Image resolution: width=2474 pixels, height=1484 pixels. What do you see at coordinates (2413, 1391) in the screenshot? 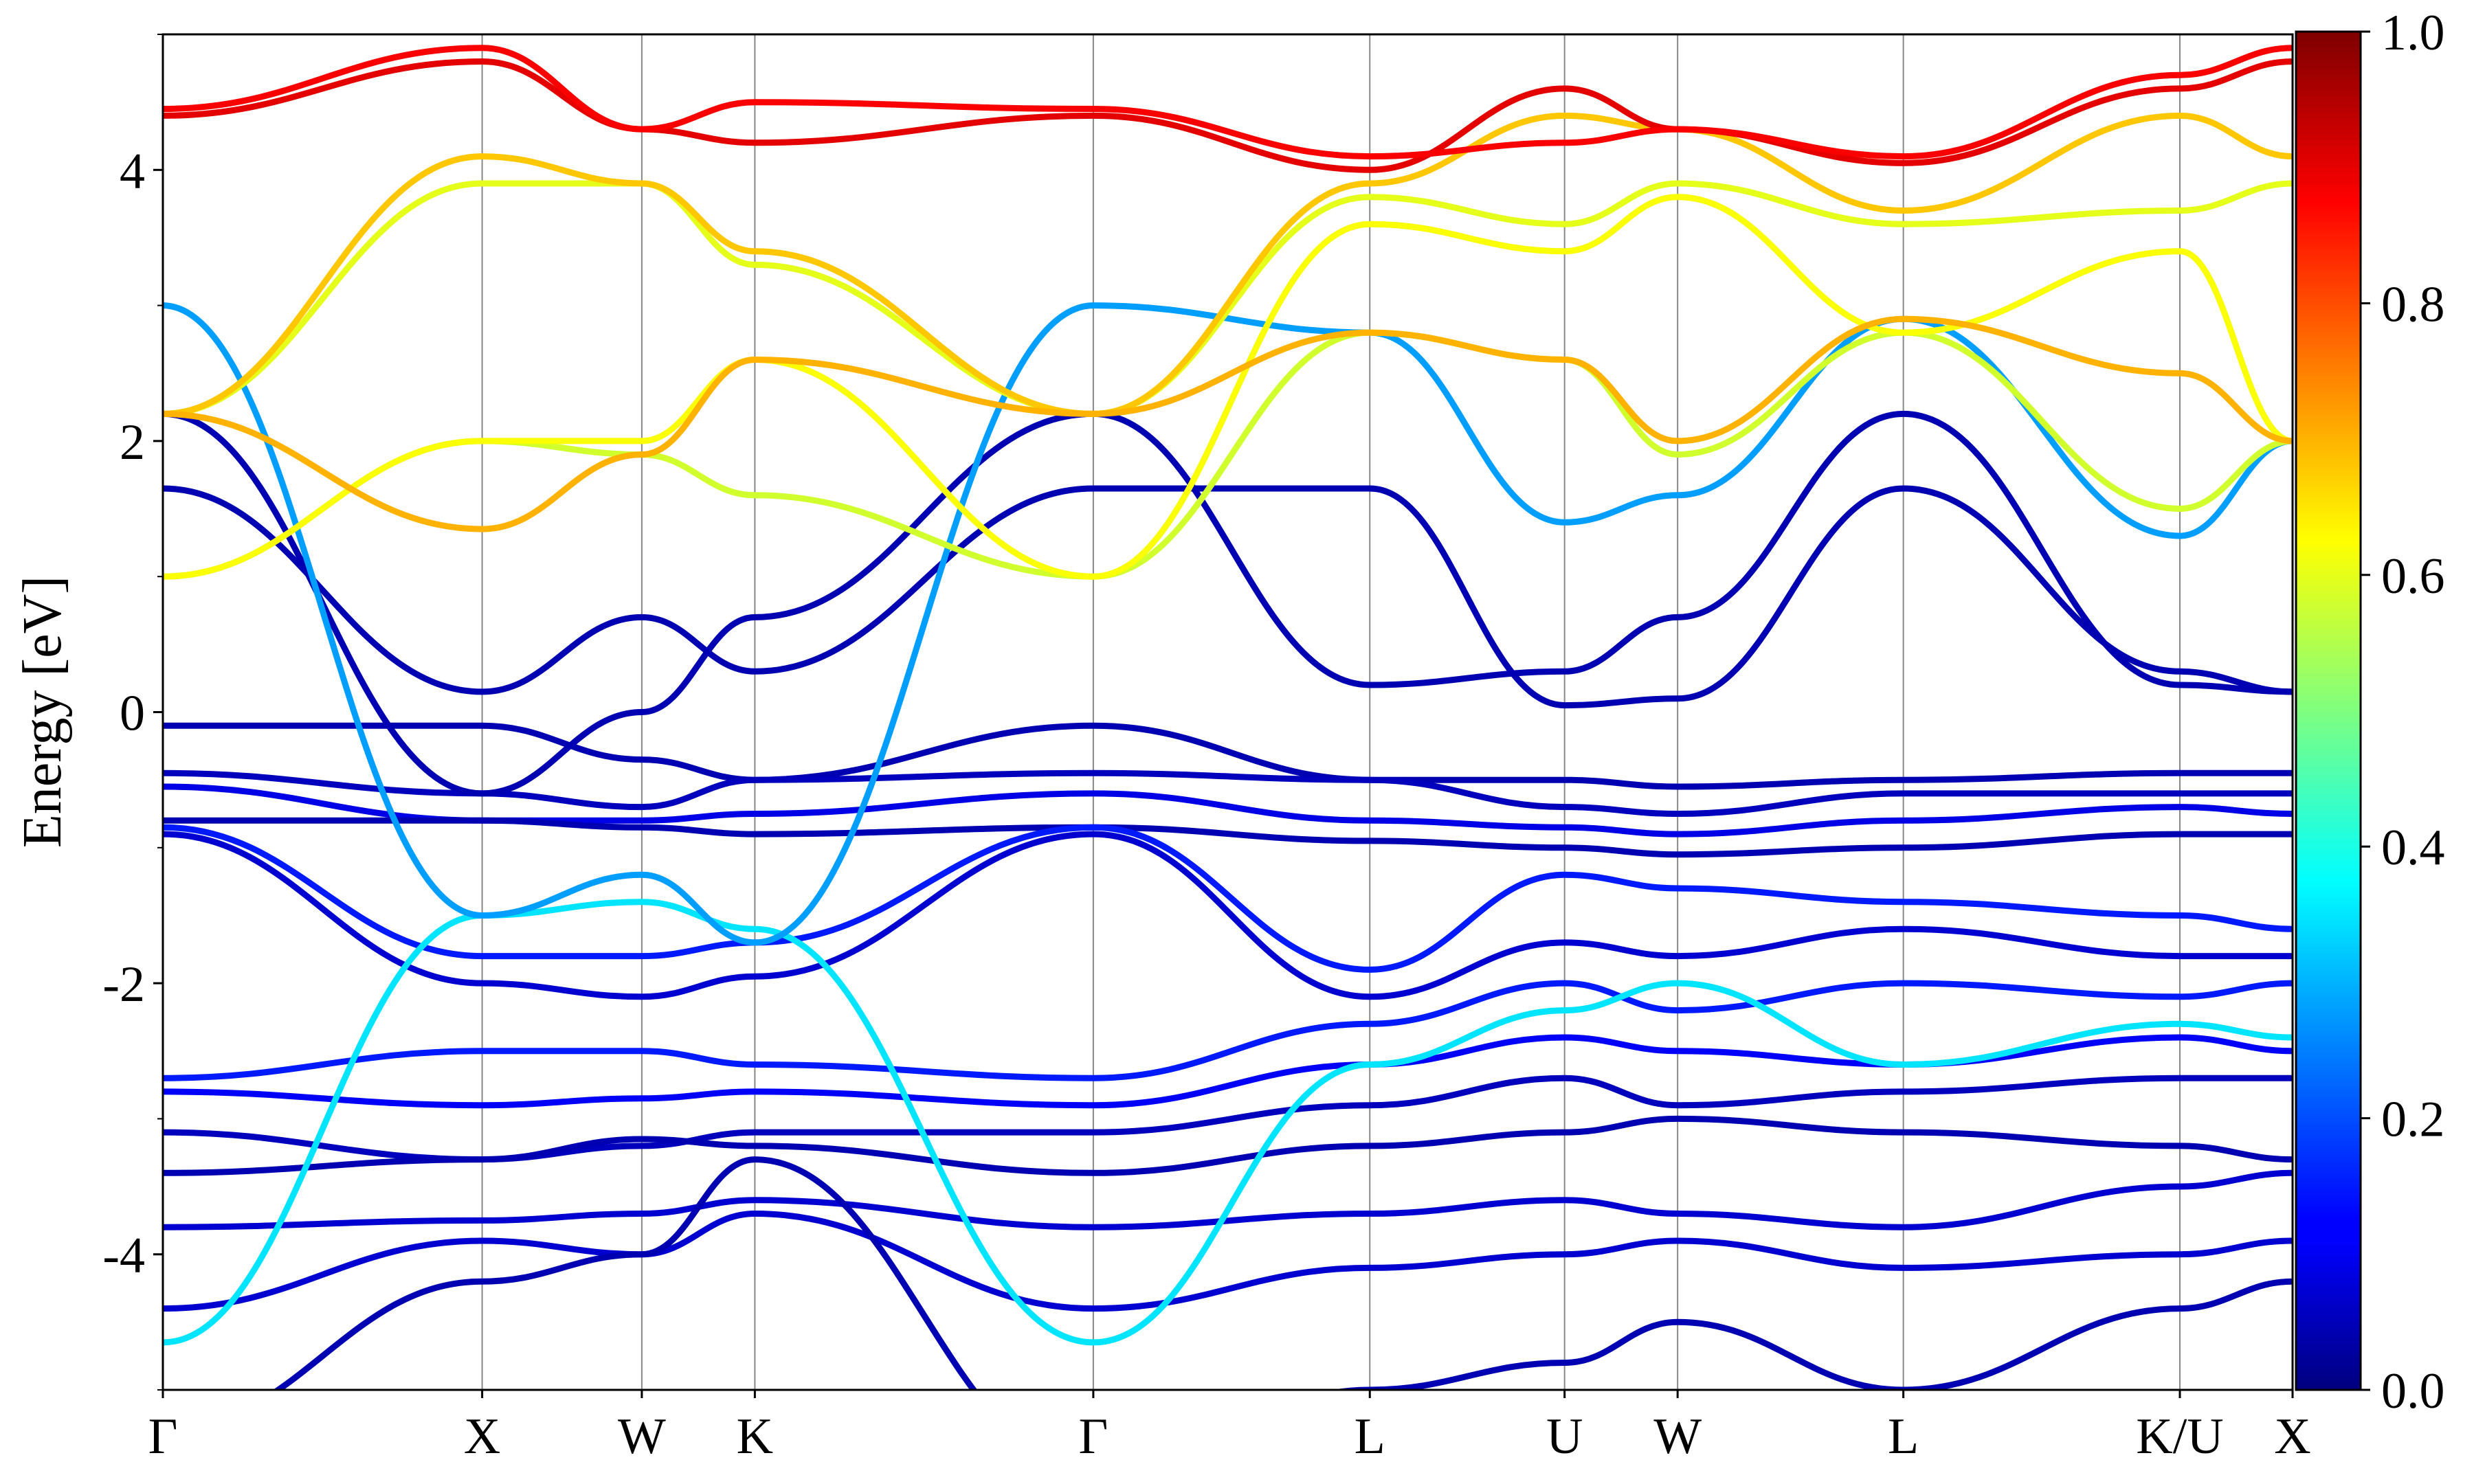
I see `colorbar-tick-label: 0.0` at bounding box center [2413, 1391].